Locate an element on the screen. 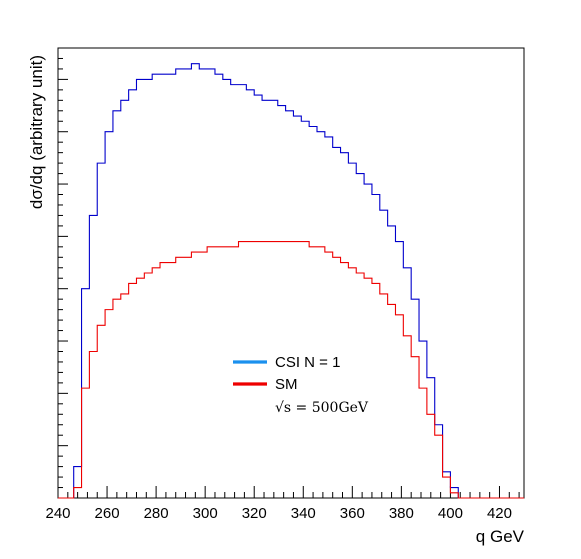 This screenshot has height=559, width=581. x-tick-label: 400 is located at coordinates (450, 513).